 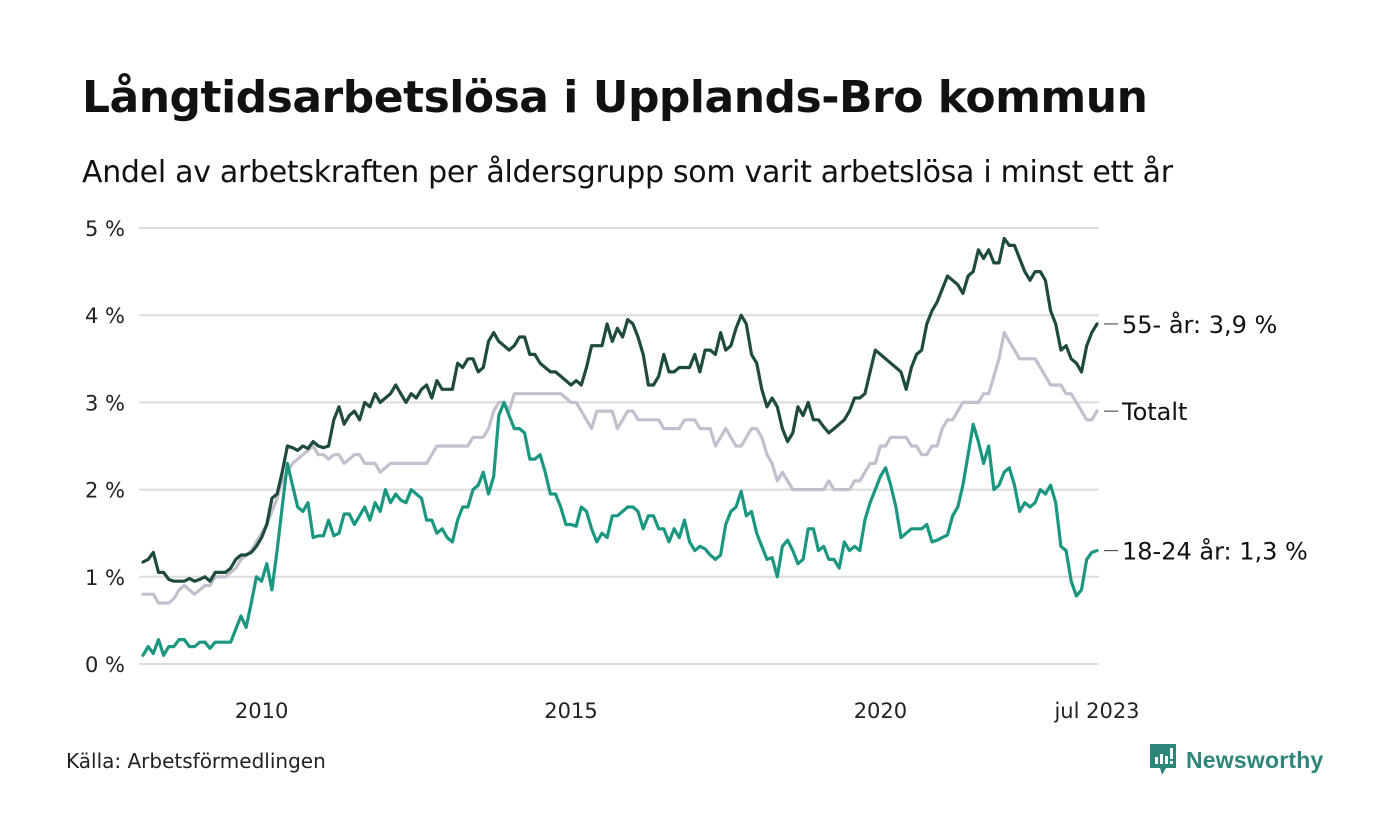 I want to click on chart-title: Långtidsarbetslösa i Upplands-Bro kommun, so click(x=615, y=97).